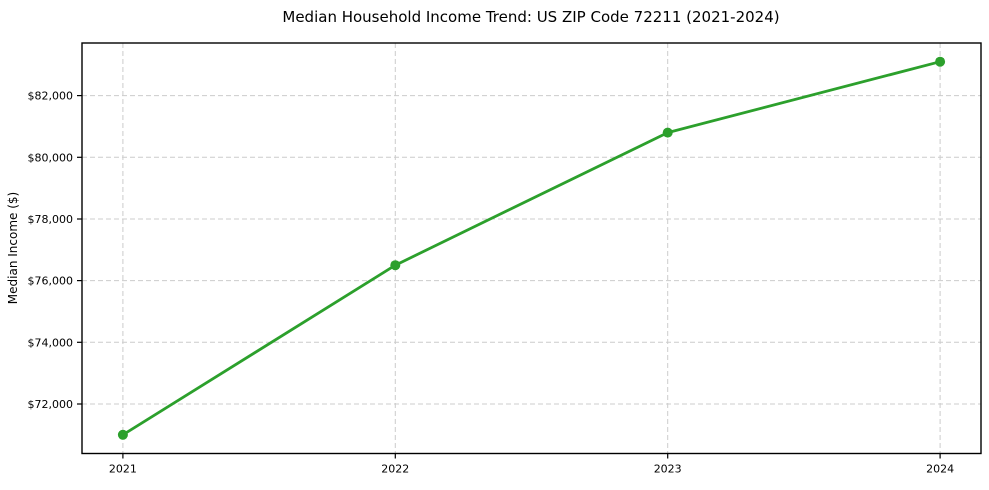 This screenshot has height=490, width=989. I want to click on y-tick-label: $76,000, so click(51, 281).